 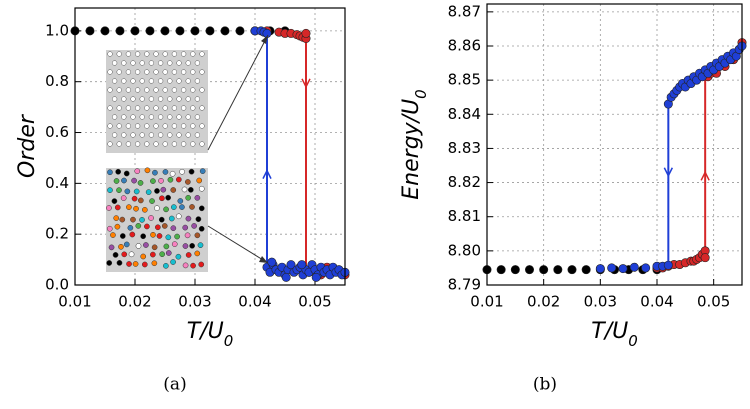 I want to click on x-tick-label: 0.01, so click(x=74, y=302).